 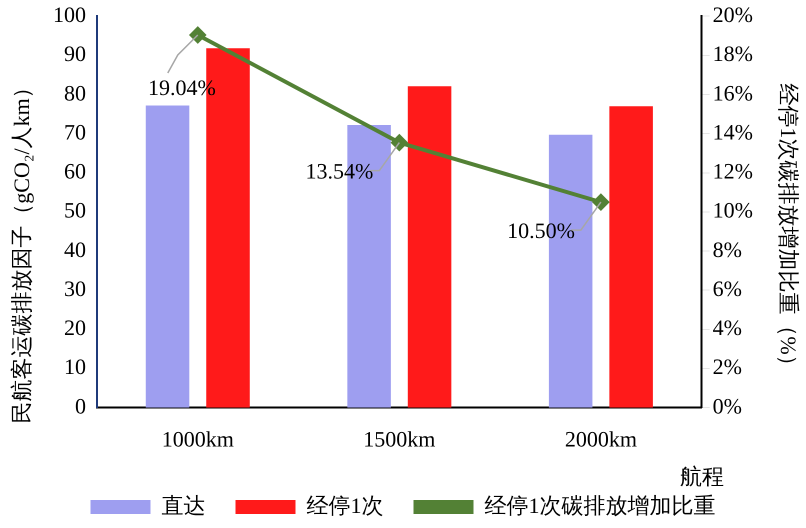 What do you see at coordinates (75, 327) in the screenshot?
I see `y-tick-label: 20` at bounding box center [75, 327].